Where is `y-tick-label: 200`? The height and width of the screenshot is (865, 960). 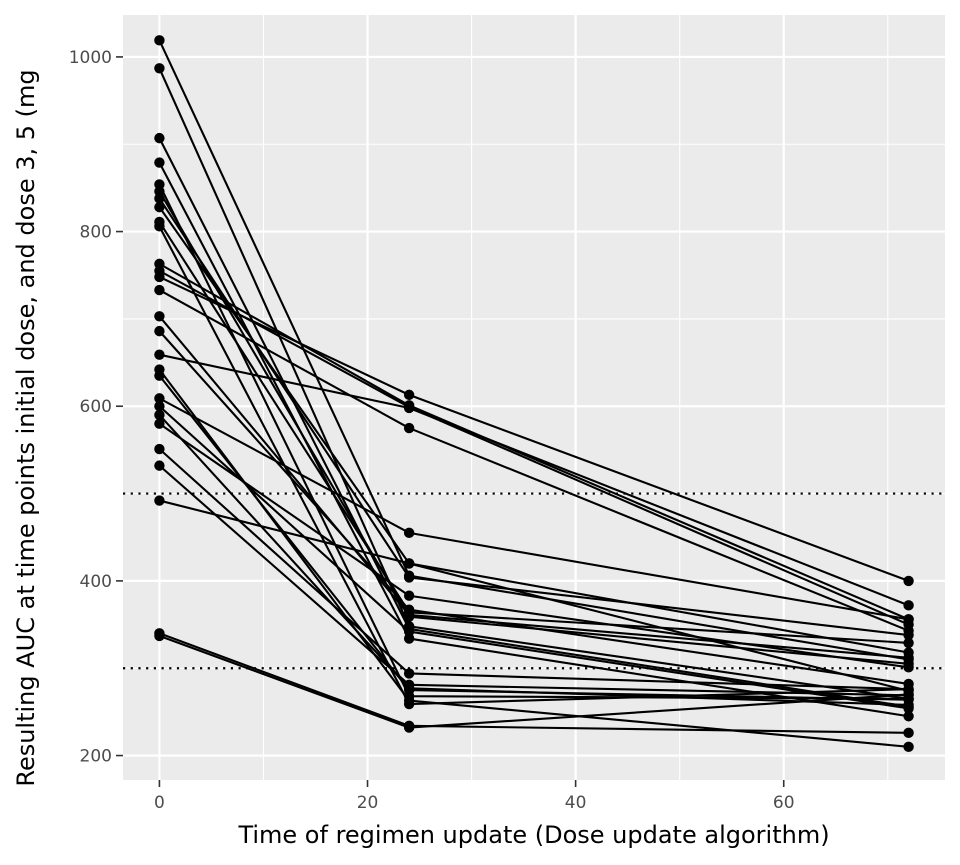
y-tick-label: 200 is located at coordinates (96, 757).